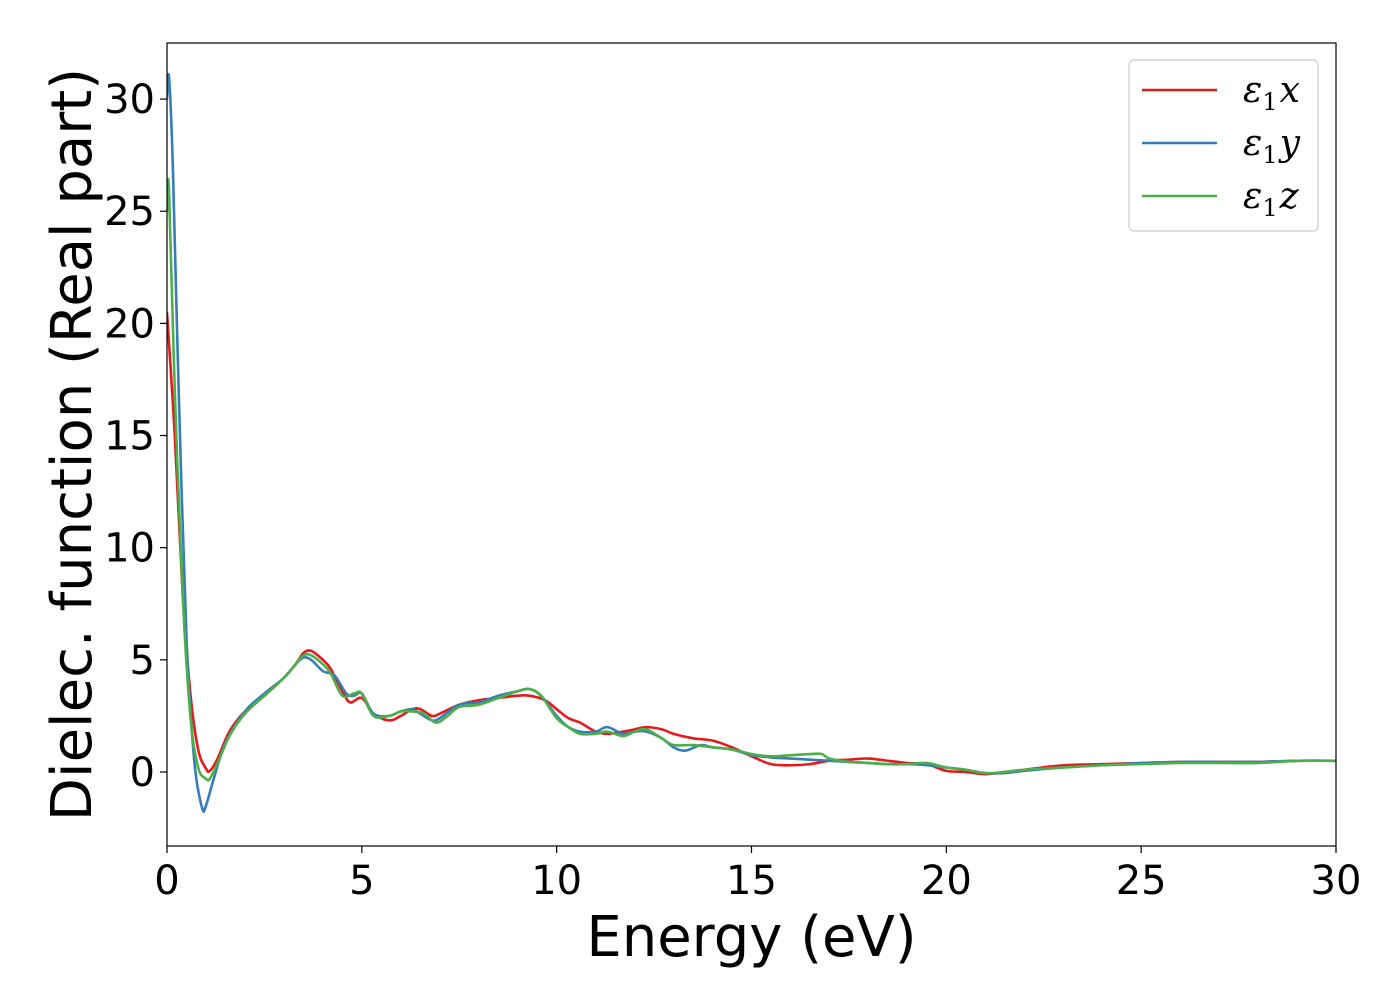 The height and width of the screenshot is (1000, 1400). I want to click on y-axis-title: Dielec. function (Real part), so click(72, 444).